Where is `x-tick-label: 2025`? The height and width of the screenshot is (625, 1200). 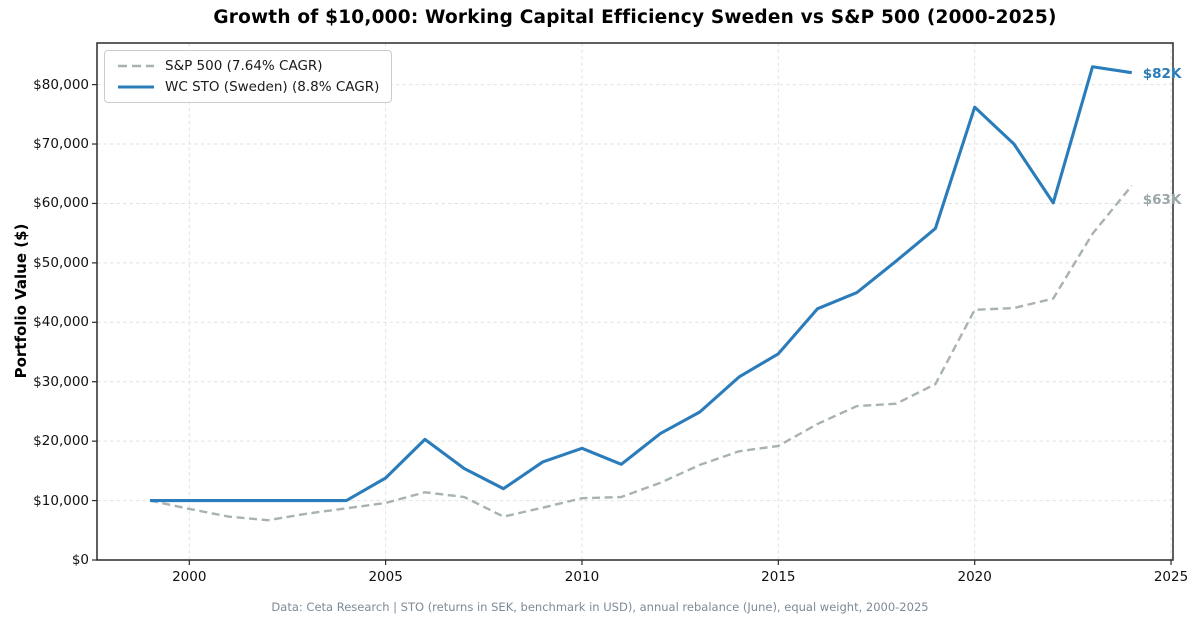
x-tick-label: 2025 is located at coordinates (1171, 577).